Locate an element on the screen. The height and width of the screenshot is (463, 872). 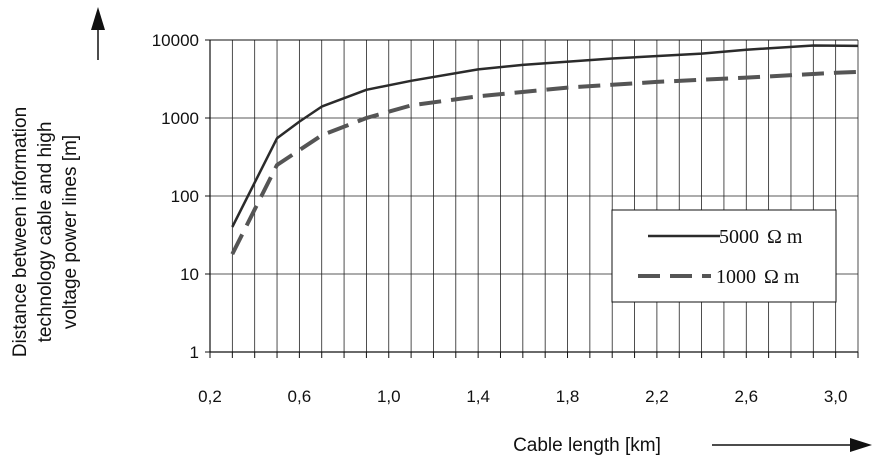
legend-box is located at coordinates (724, 256).